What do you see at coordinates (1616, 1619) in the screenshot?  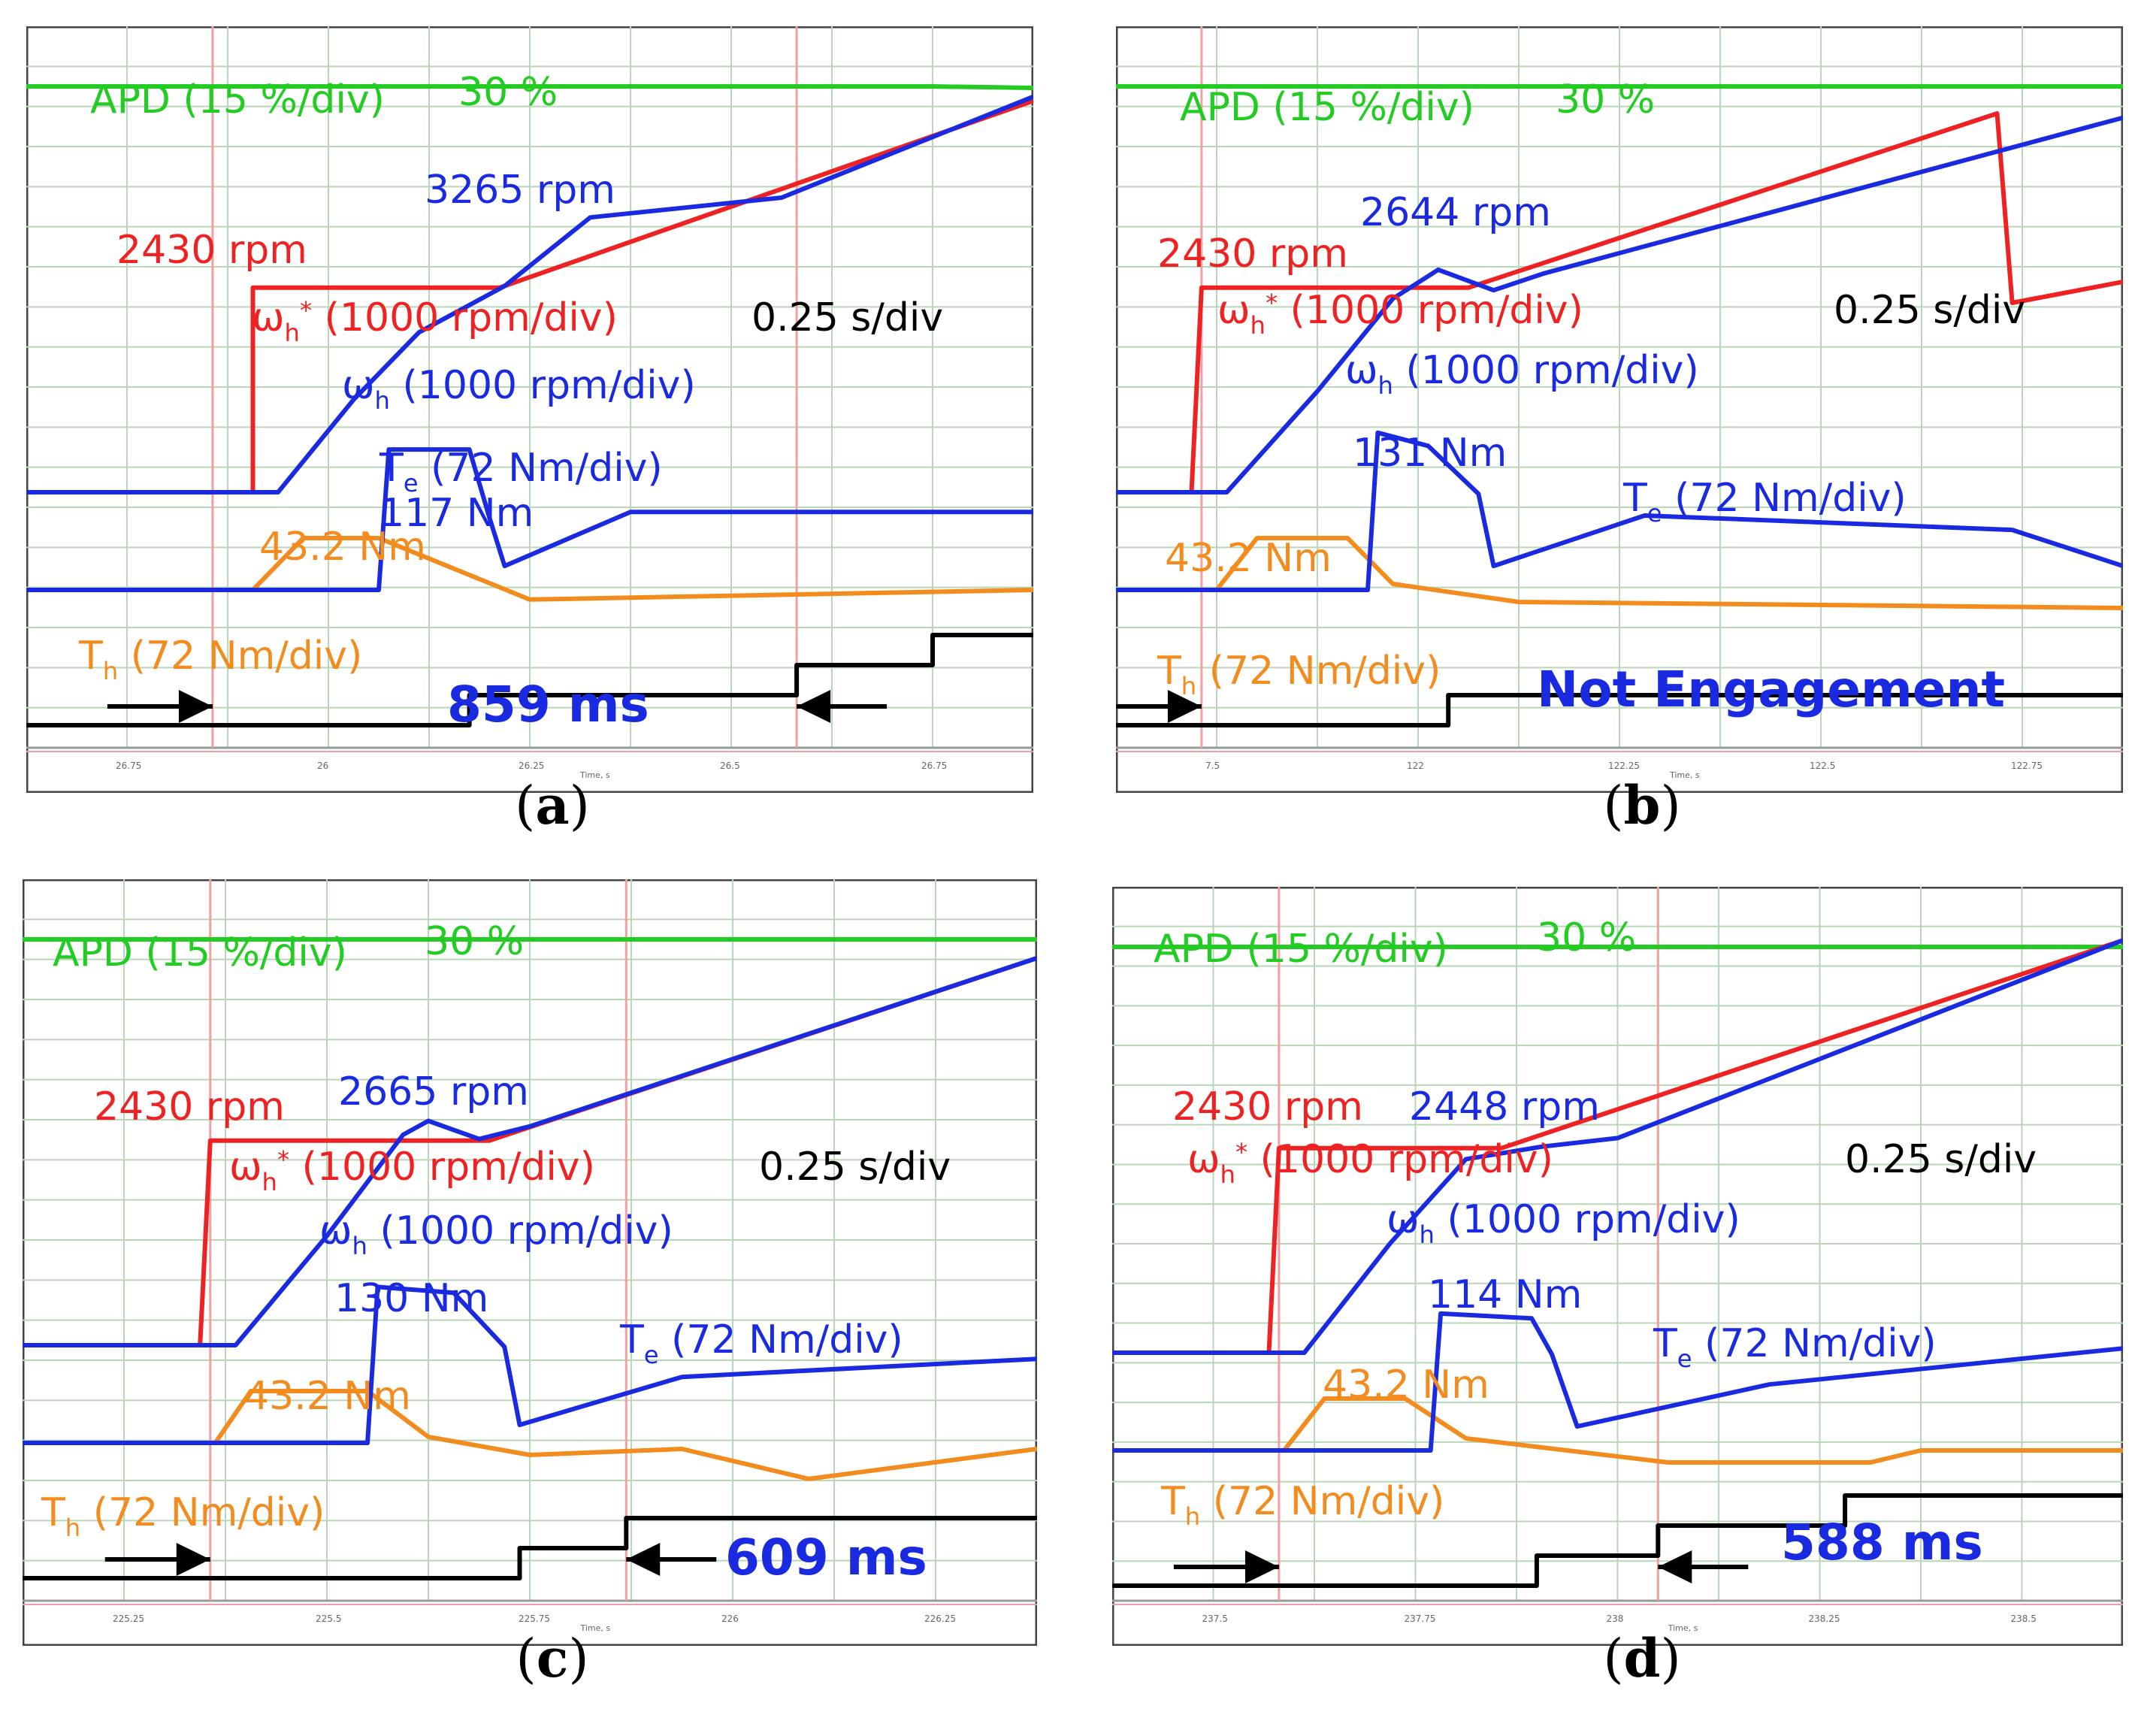 I see `x-tick-label: 238` at bounding box center [1616, 1619].